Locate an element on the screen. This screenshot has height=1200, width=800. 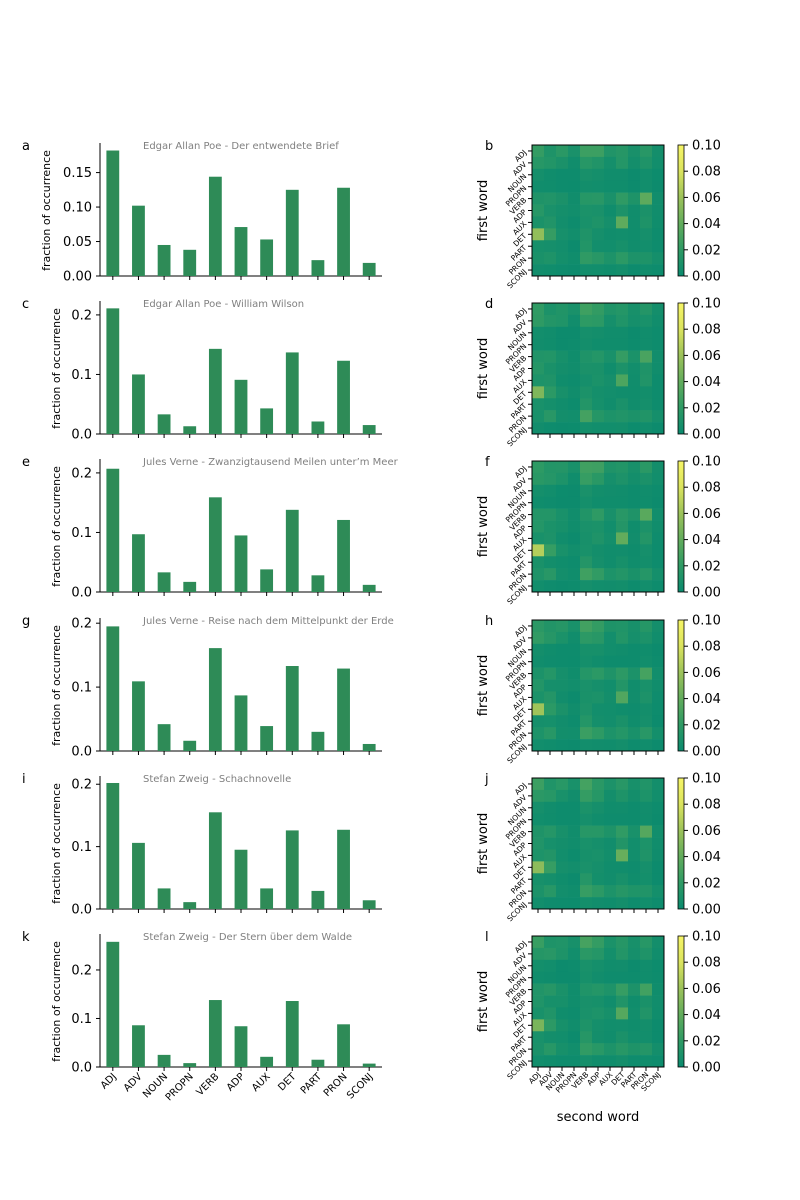
y-tick-label: 0.2 is located at coordinates (81, 785).